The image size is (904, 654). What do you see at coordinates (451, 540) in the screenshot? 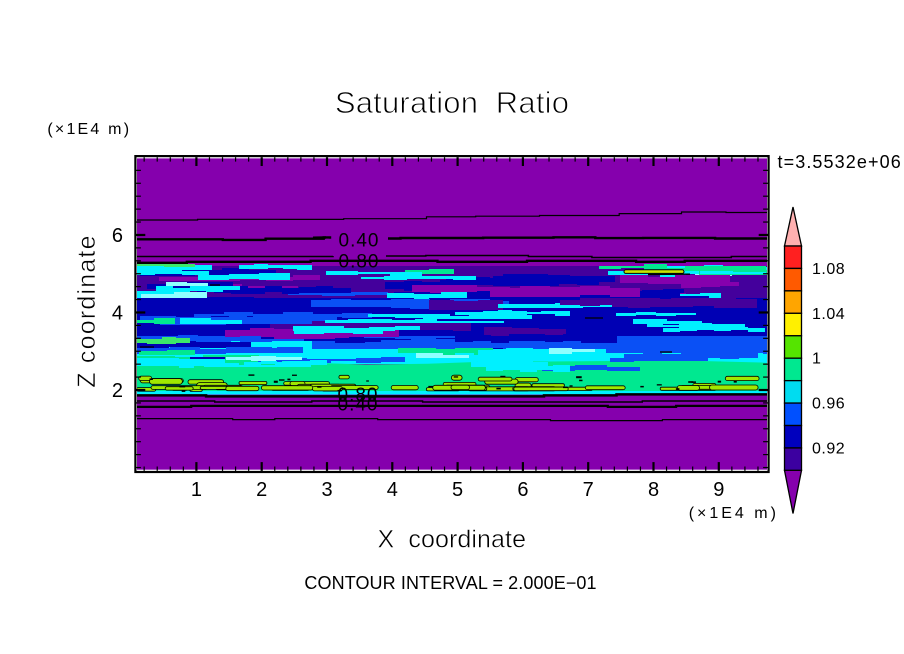
I see `svg-text: X coordinate` at bounding box center [451, 540].